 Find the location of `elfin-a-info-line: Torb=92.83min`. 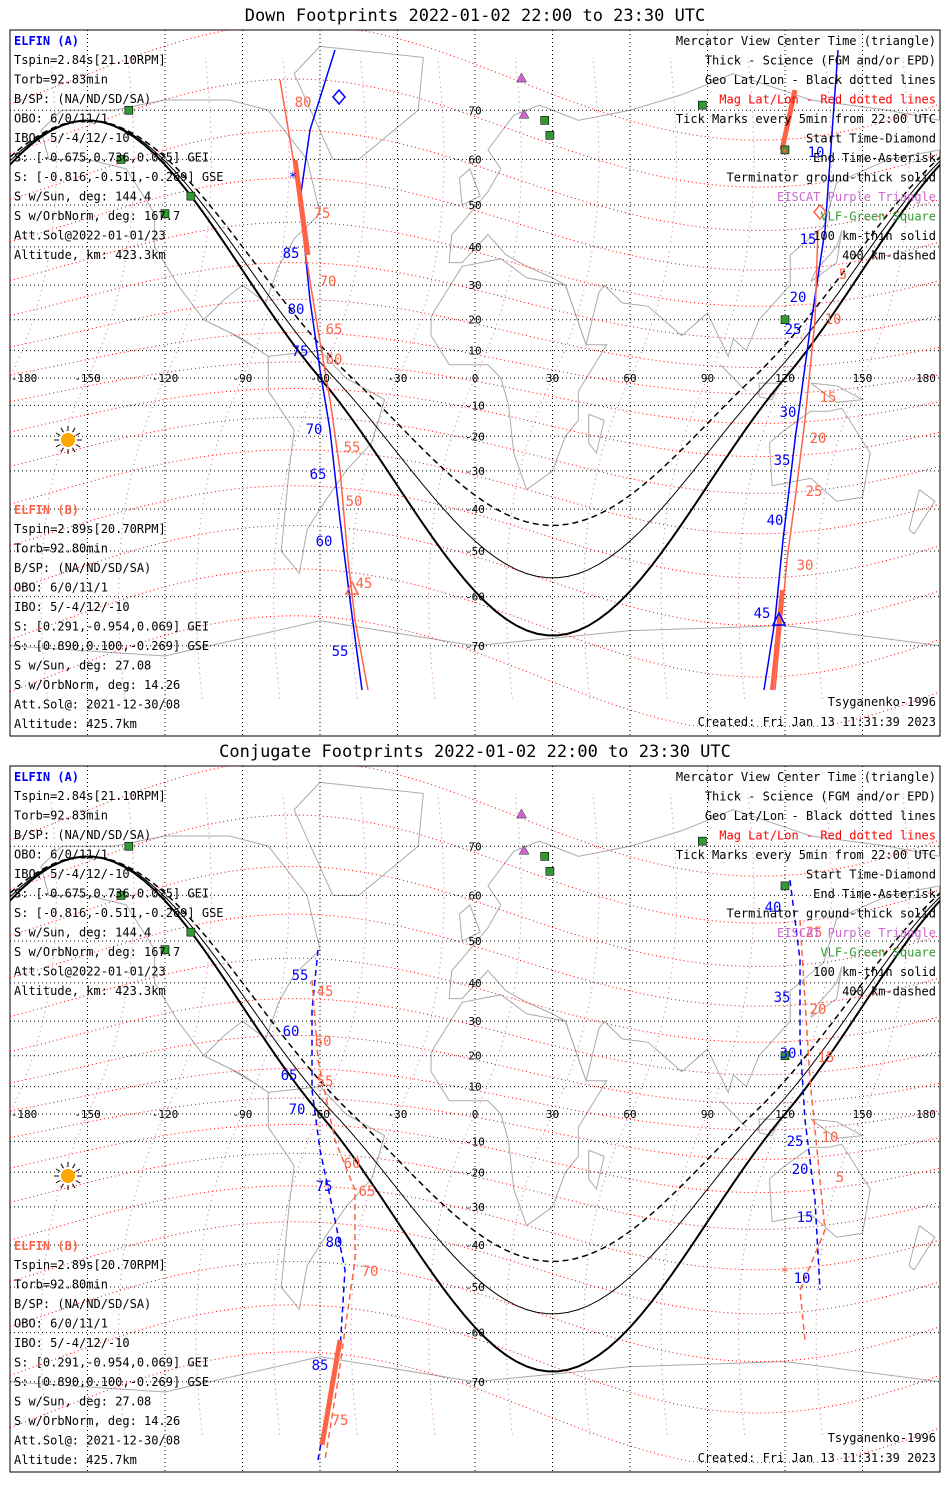

elfin-a-info-line: Torb=92.83min is located at coordinates (61, 816).